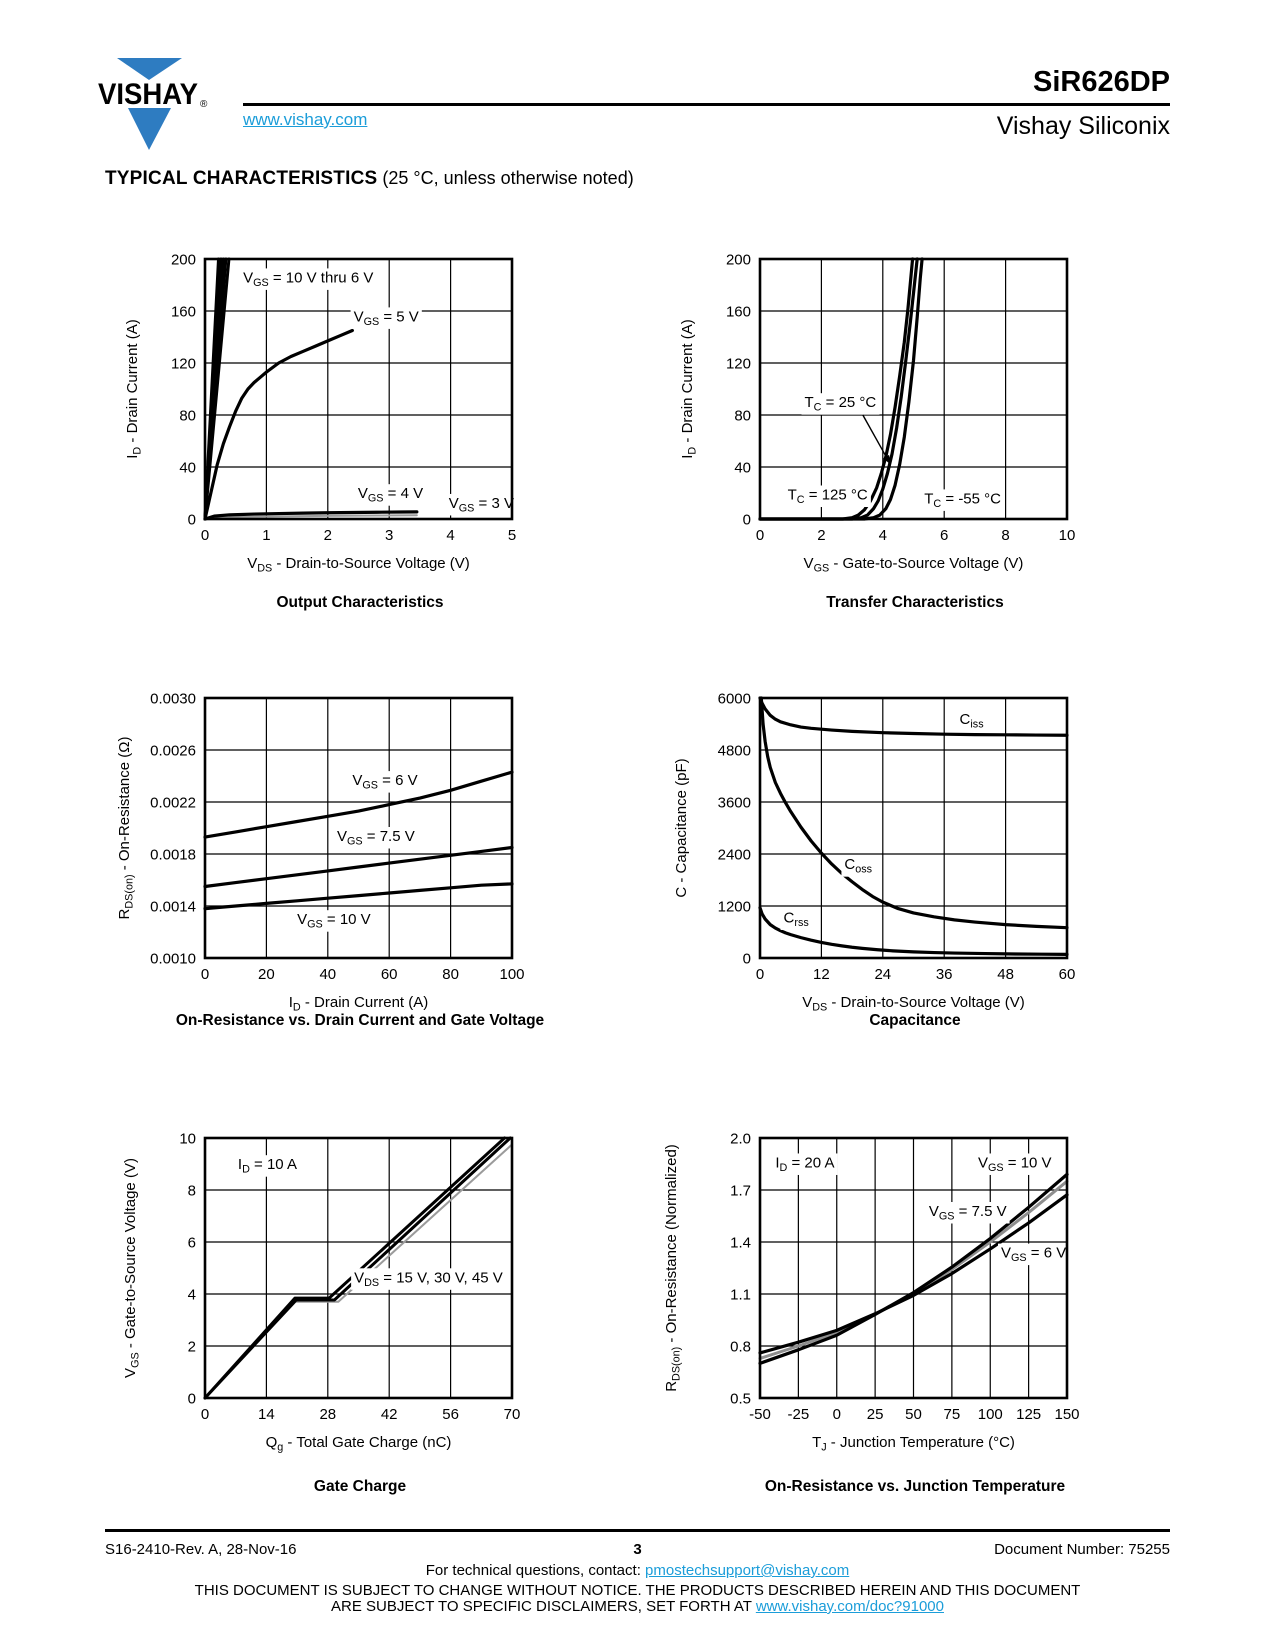 This screenshot has width=1275, height=1650. I want to click on annotation: TC = 125 °C, so click(828, 497).